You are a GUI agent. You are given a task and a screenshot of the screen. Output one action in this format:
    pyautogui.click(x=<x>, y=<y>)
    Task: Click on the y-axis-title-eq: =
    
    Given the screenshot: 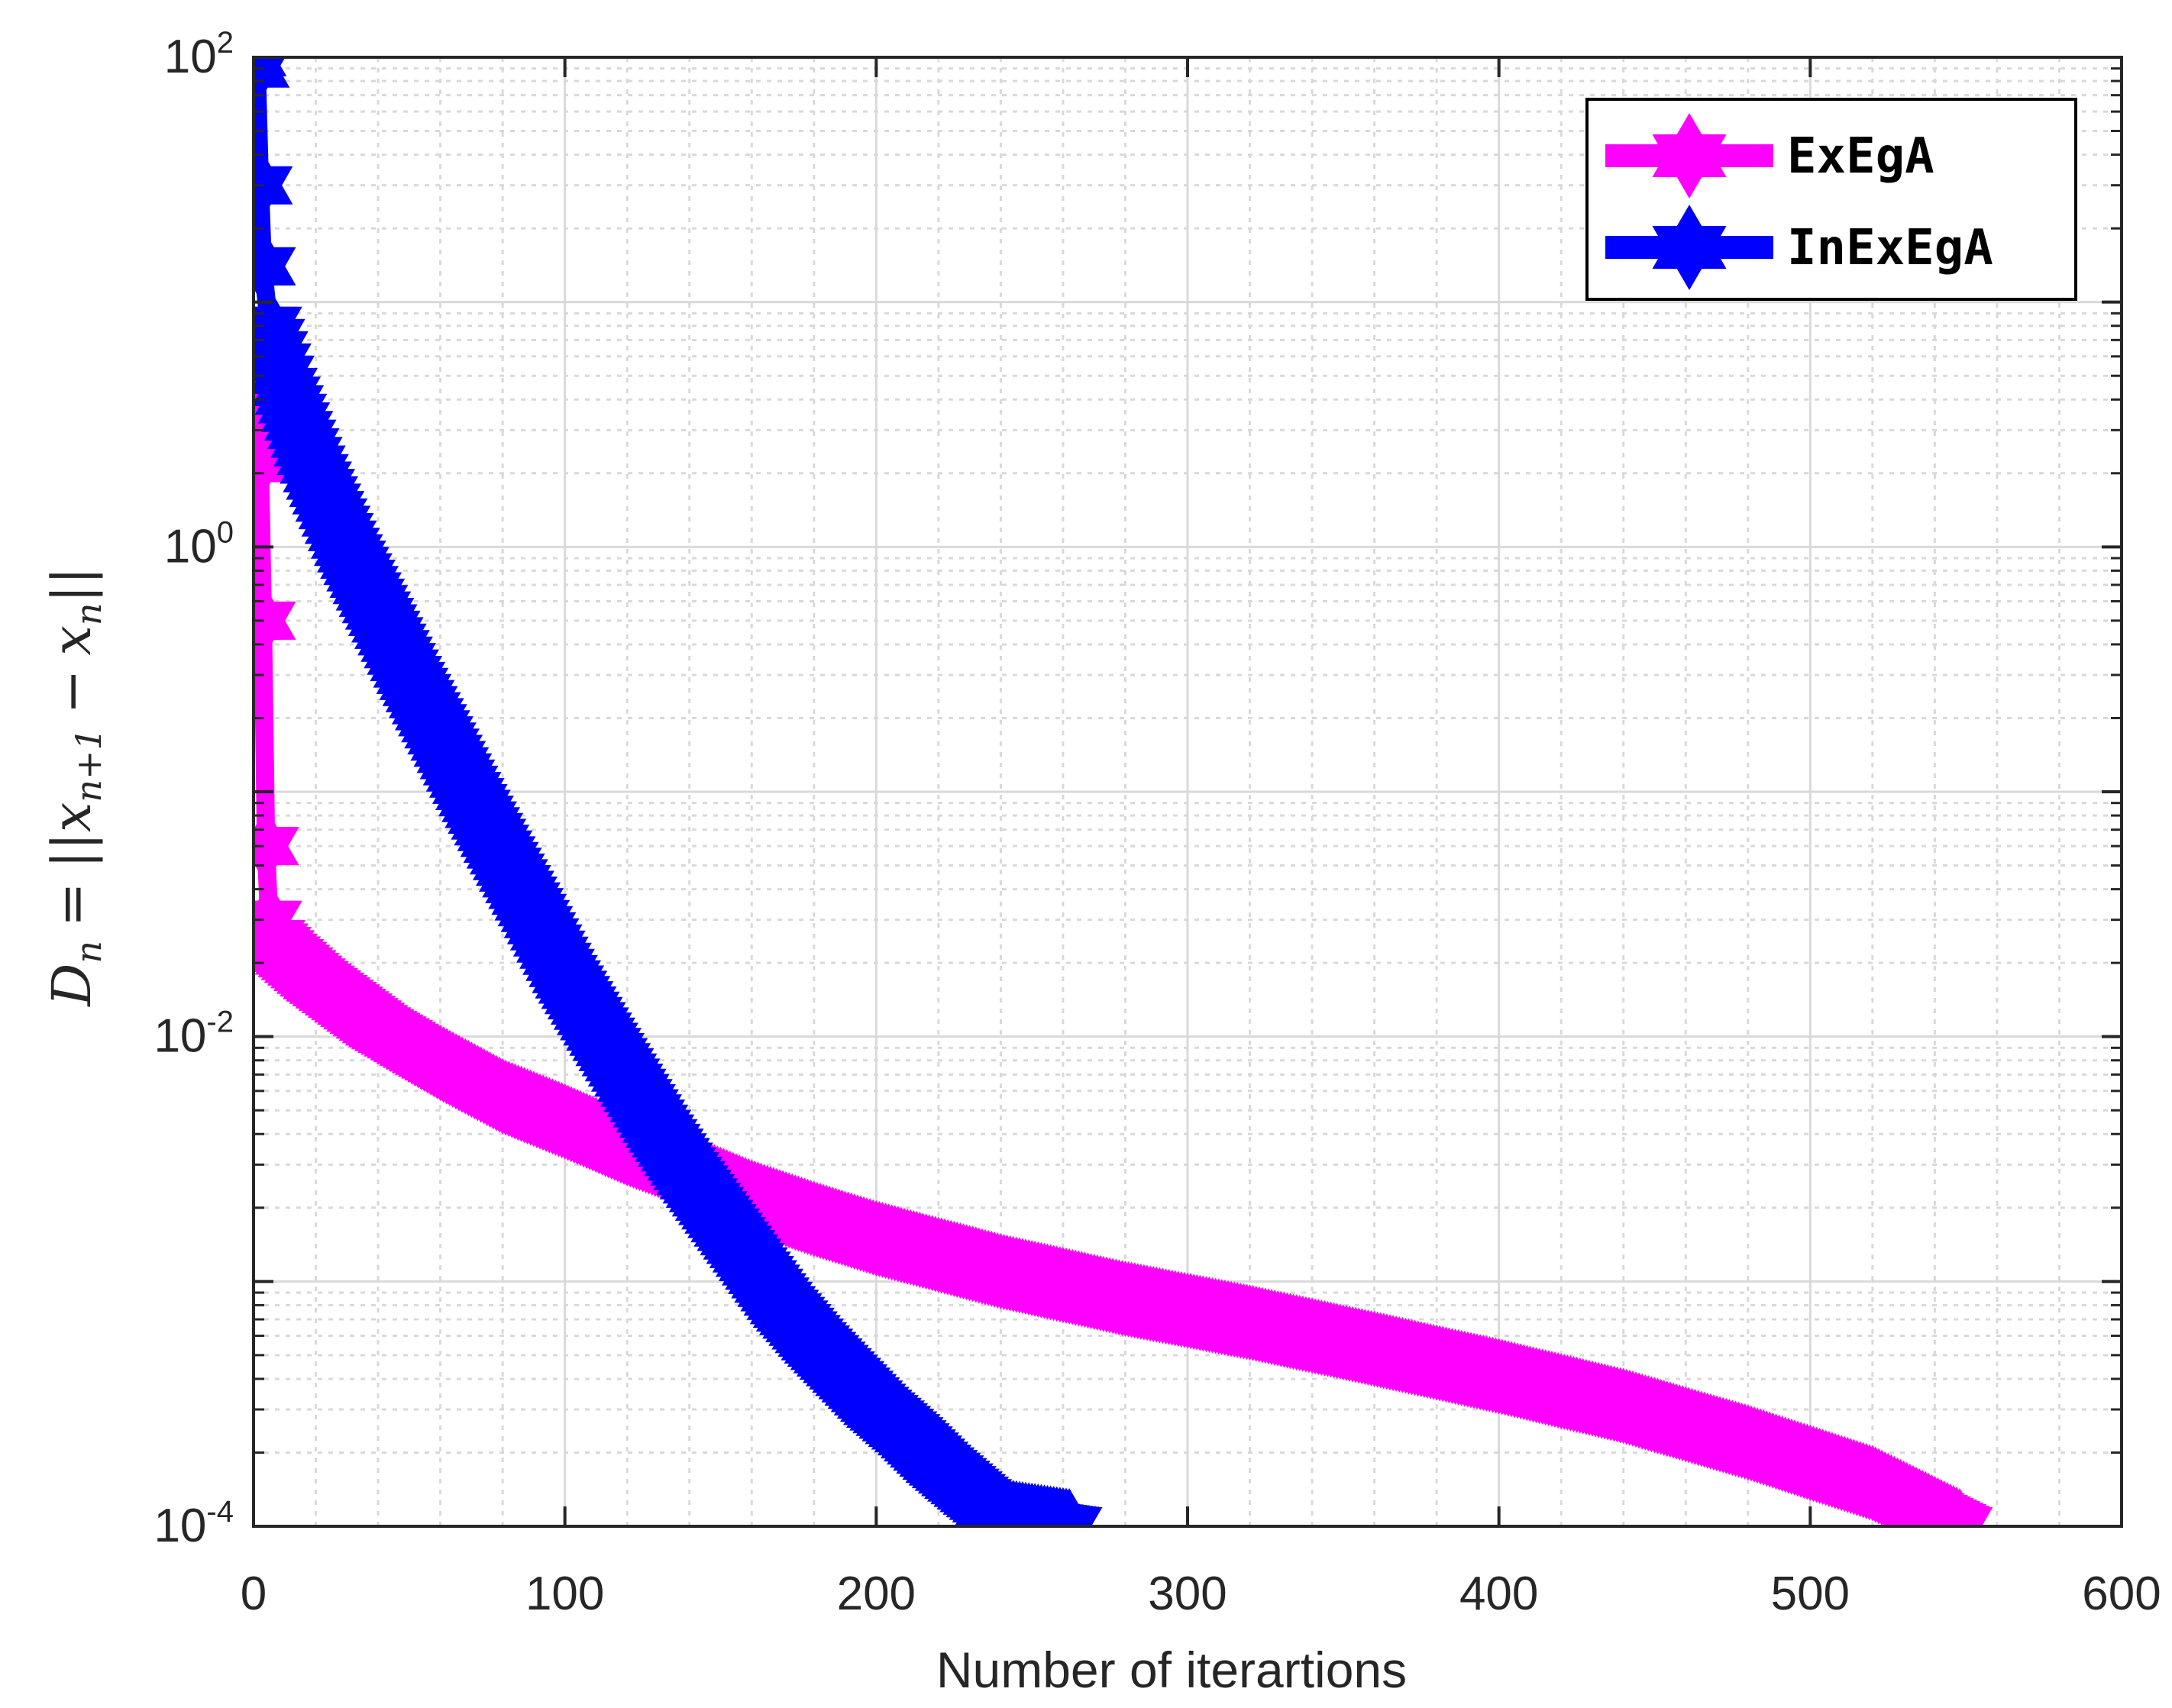 What is the action you would take?
    pyautogui.click(x=71, y=904)
    